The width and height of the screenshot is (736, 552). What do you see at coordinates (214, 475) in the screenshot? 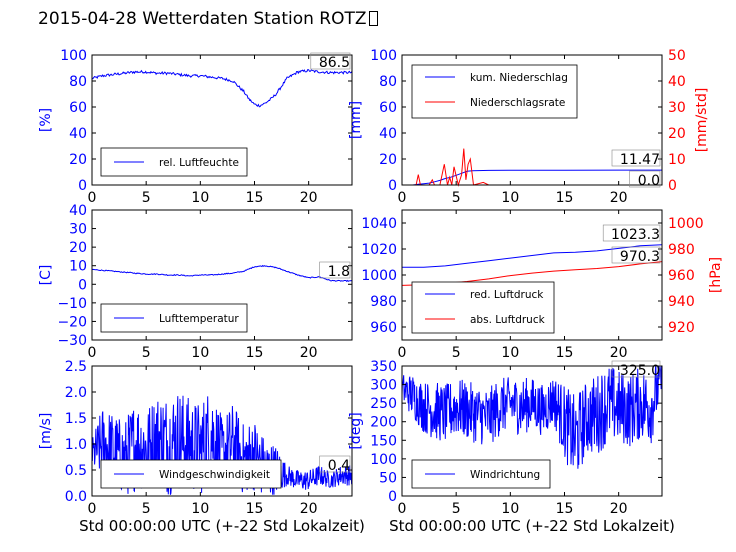
I see `legend-label: Windgeschwindigkeit` at bounding box center [214, 475].